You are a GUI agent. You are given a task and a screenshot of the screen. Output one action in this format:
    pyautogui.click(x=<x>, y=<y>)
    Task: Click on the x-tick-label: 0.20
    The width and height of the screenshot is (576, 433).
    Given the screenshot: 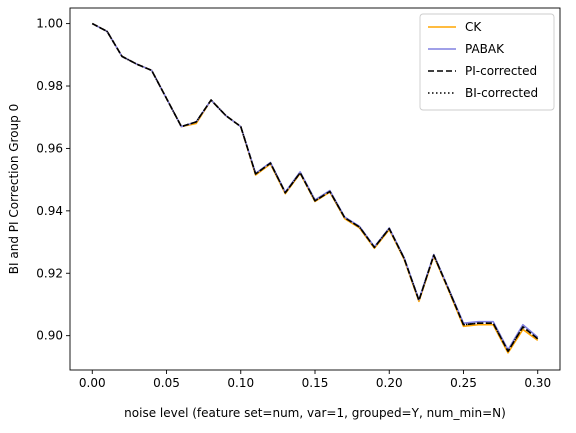 What is the action you would take?
    pyautogui.click(x=389, y=383)
    